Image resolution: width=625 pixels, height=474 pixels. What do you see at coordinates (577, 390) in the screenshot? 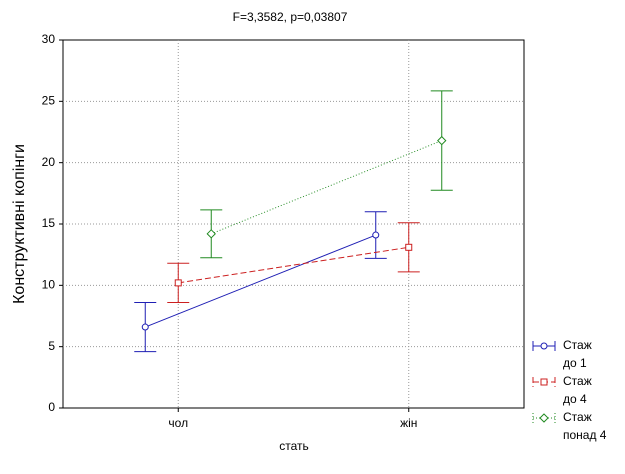
I see `legend-label: Стаж до 4` at bounding box center [577, 390].